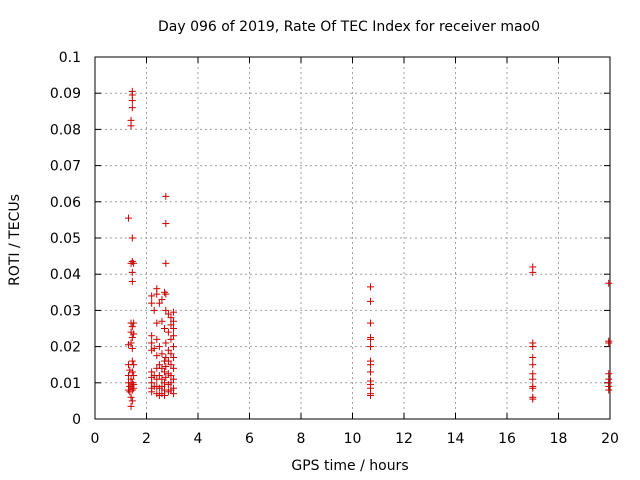 The image size is (640, 480). What do you see at coordinates (65, 94) in the screenshot?
I see `y-tick-label: 0.09` at bounding box center [65, 94].